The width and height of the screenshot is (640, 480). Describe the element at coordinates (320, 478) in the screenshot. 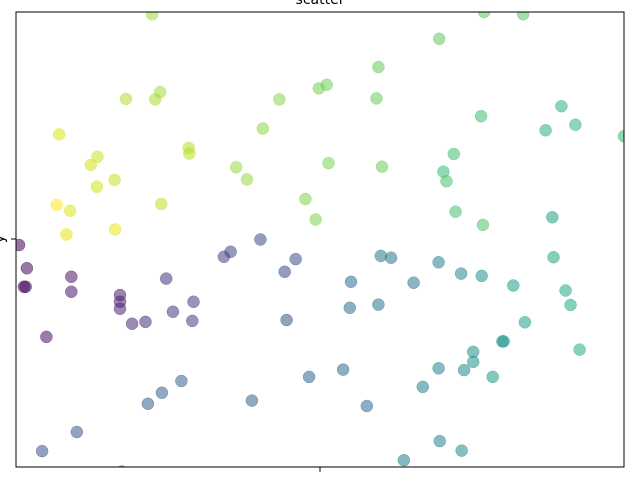

I see `x-axis-label: x` at that location.